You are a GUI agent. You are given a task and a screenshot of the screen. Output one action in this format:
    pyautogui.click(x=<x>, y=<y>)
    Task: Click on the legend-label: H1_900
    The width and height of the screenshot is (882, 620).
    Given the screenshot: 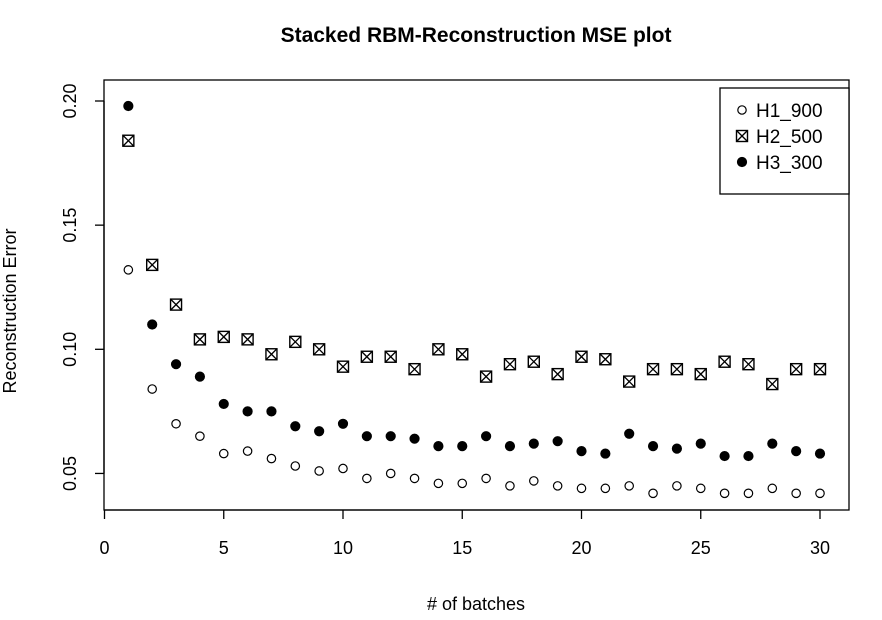 What is the action you would take?
    pyautogui.click(x=789, y=111)
    